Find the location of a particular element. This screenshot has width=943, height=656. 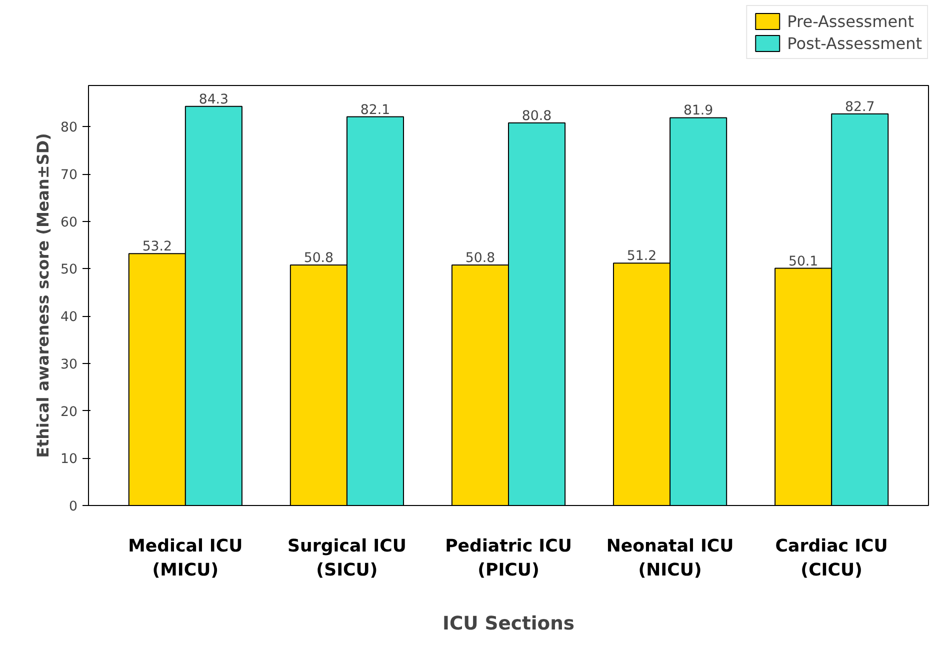

x-tick-label: Pediatric ICU (PICU) is located at coordinates (508, 558).